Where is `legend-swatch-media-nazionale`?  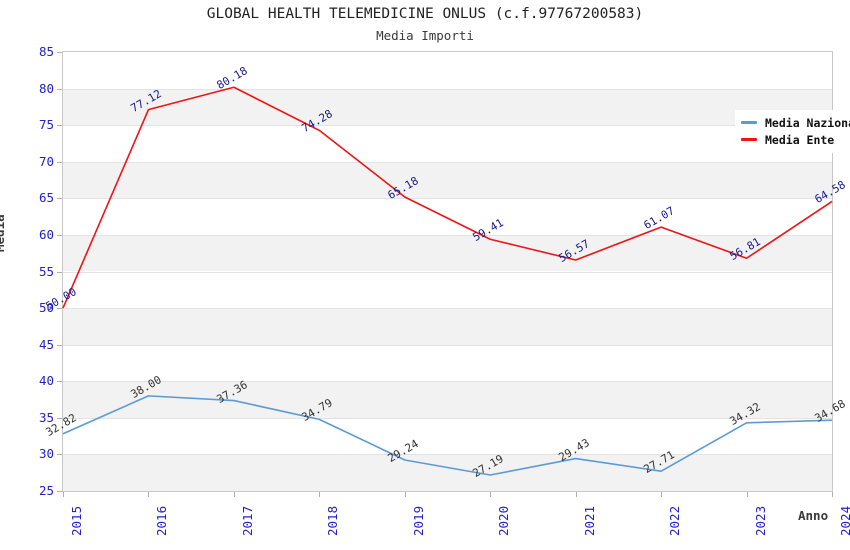
legend-swatch-media-nazionale is located at coordinates (749, 122).